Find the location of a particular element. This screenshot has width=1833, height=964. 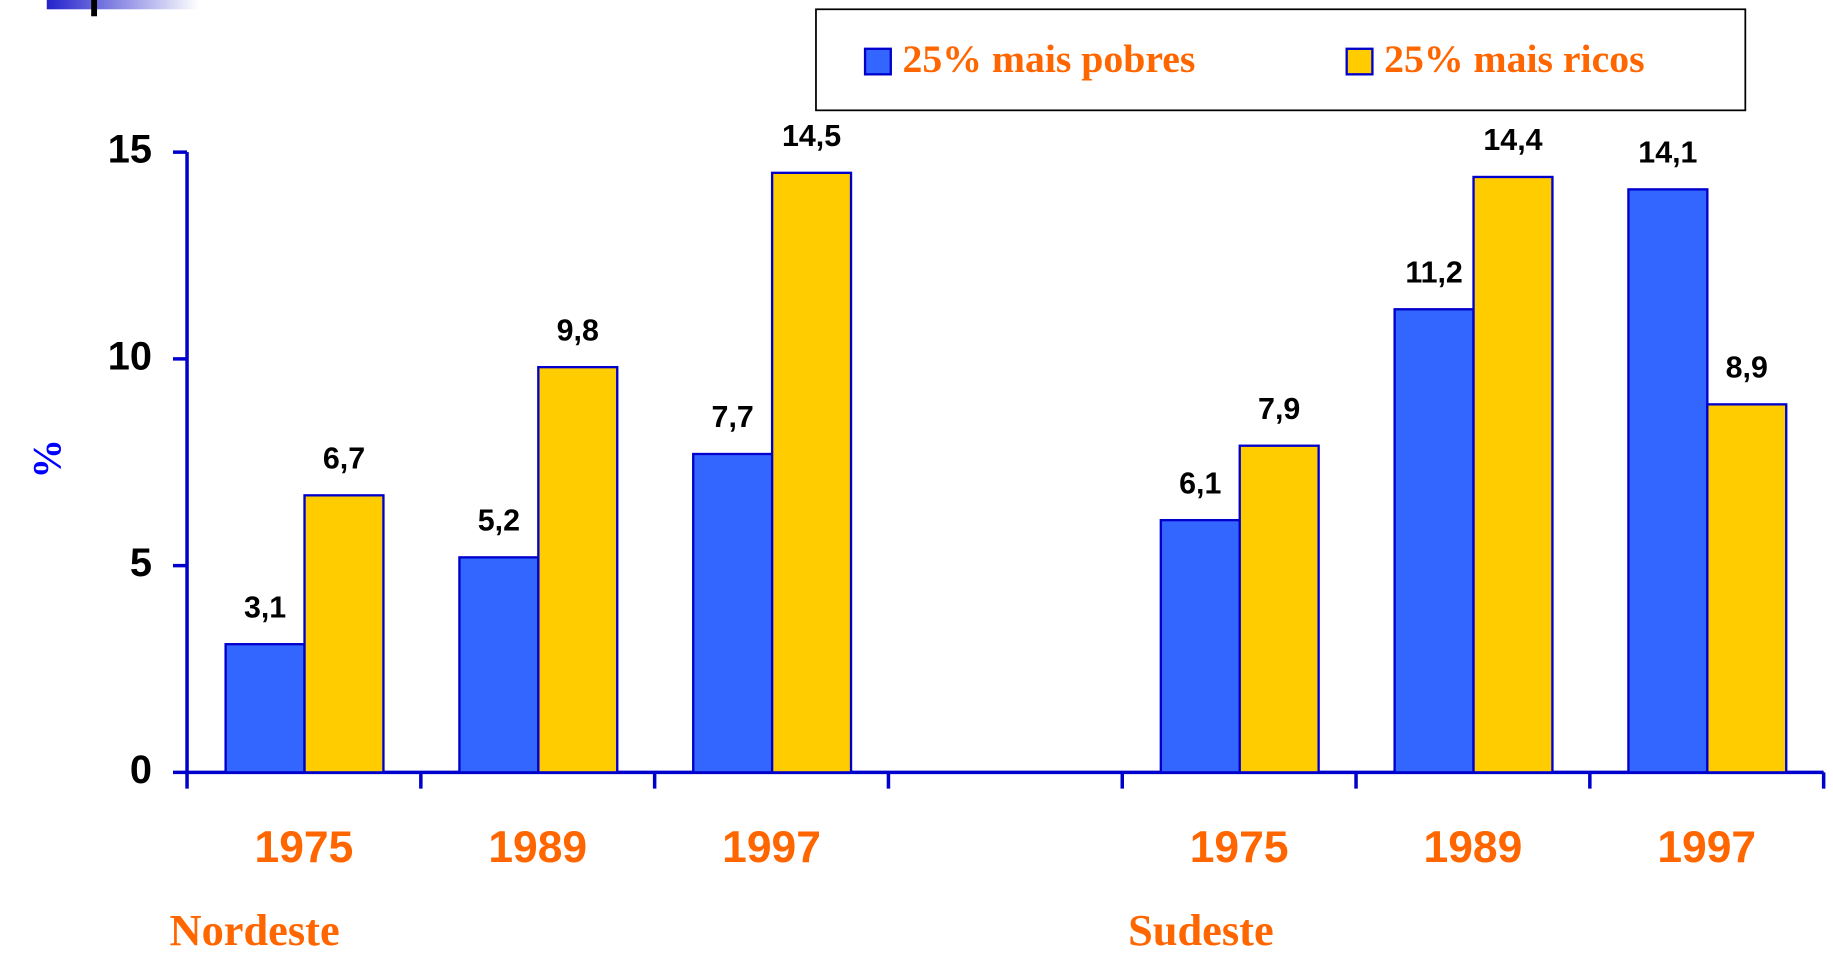

value-label: 7,7 is located at coordinates (733, 417).